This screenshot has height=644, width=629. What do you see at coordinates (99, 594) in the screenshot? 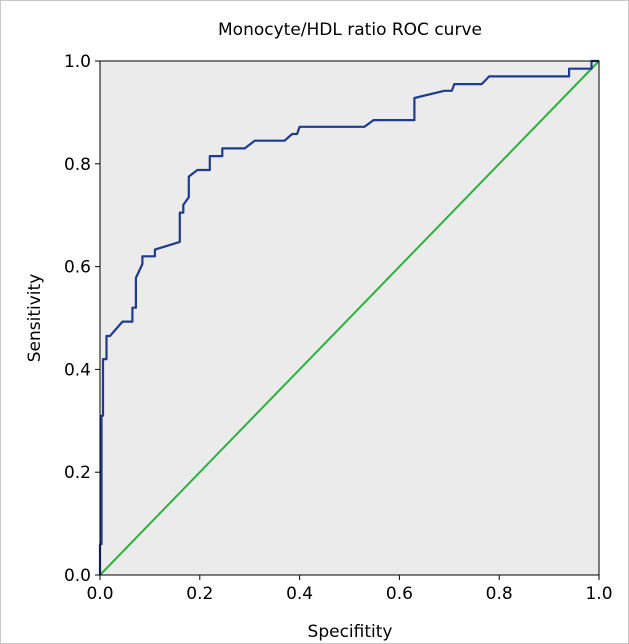
I see `x-tick-label: 0.0` at bounding box center [99, 594].